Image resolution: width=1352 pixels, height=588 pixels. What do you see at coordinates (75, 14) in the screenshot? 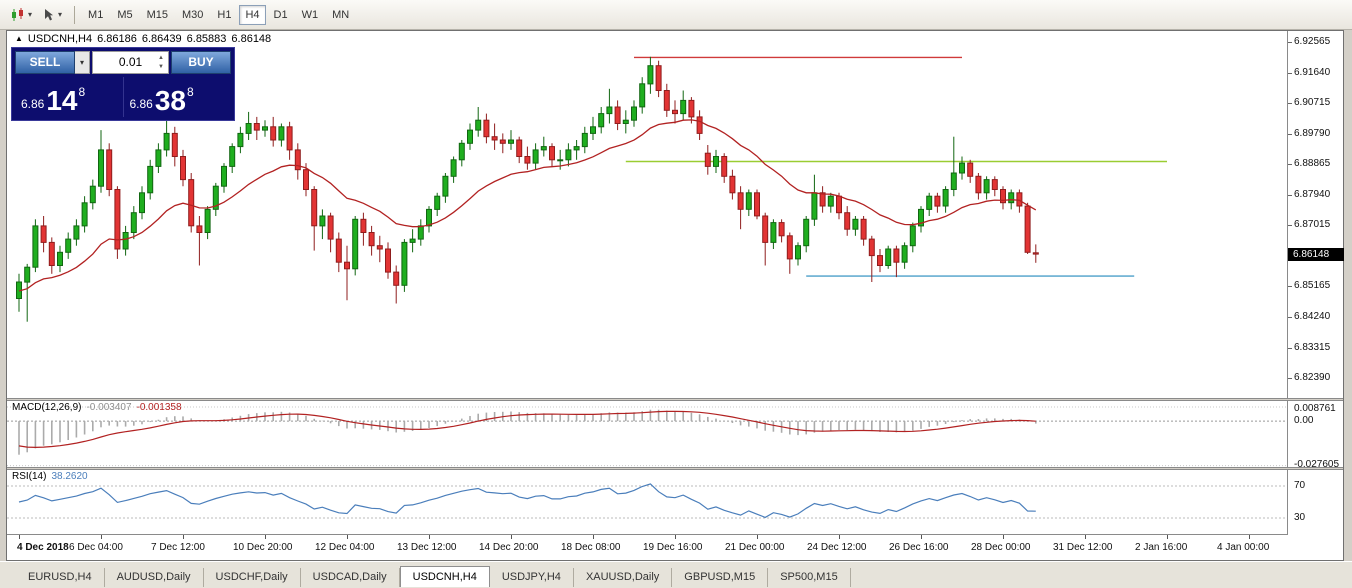
I see `toolbar-separator` at bounding box center [75, 14].